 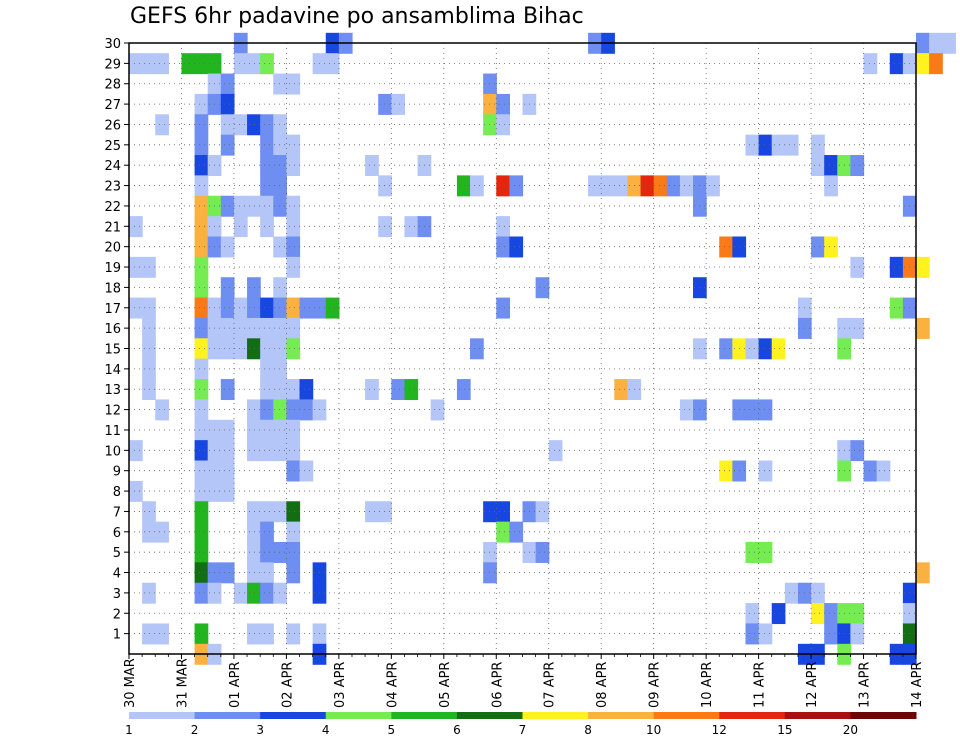 What do you see at coordinates (392, 685) in the screenshot?
I see `x-tick-label: 04 APR` at bounding box center [392, 685].